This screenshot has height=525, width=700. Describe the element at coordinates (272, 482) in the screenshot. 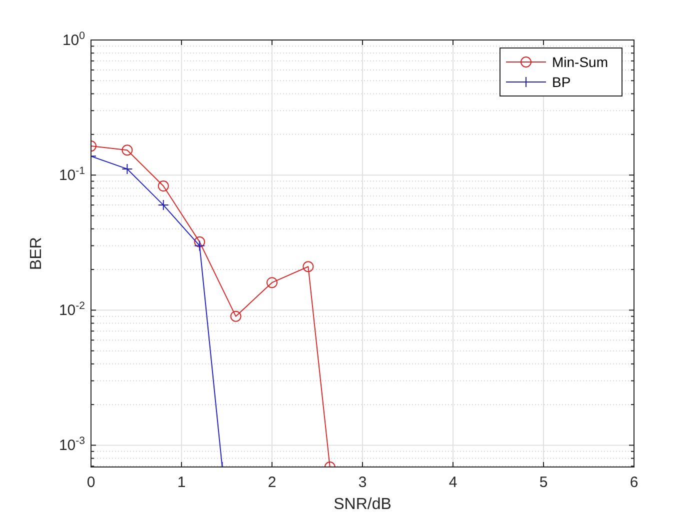

I see `x-tick-label: 2` at that location.